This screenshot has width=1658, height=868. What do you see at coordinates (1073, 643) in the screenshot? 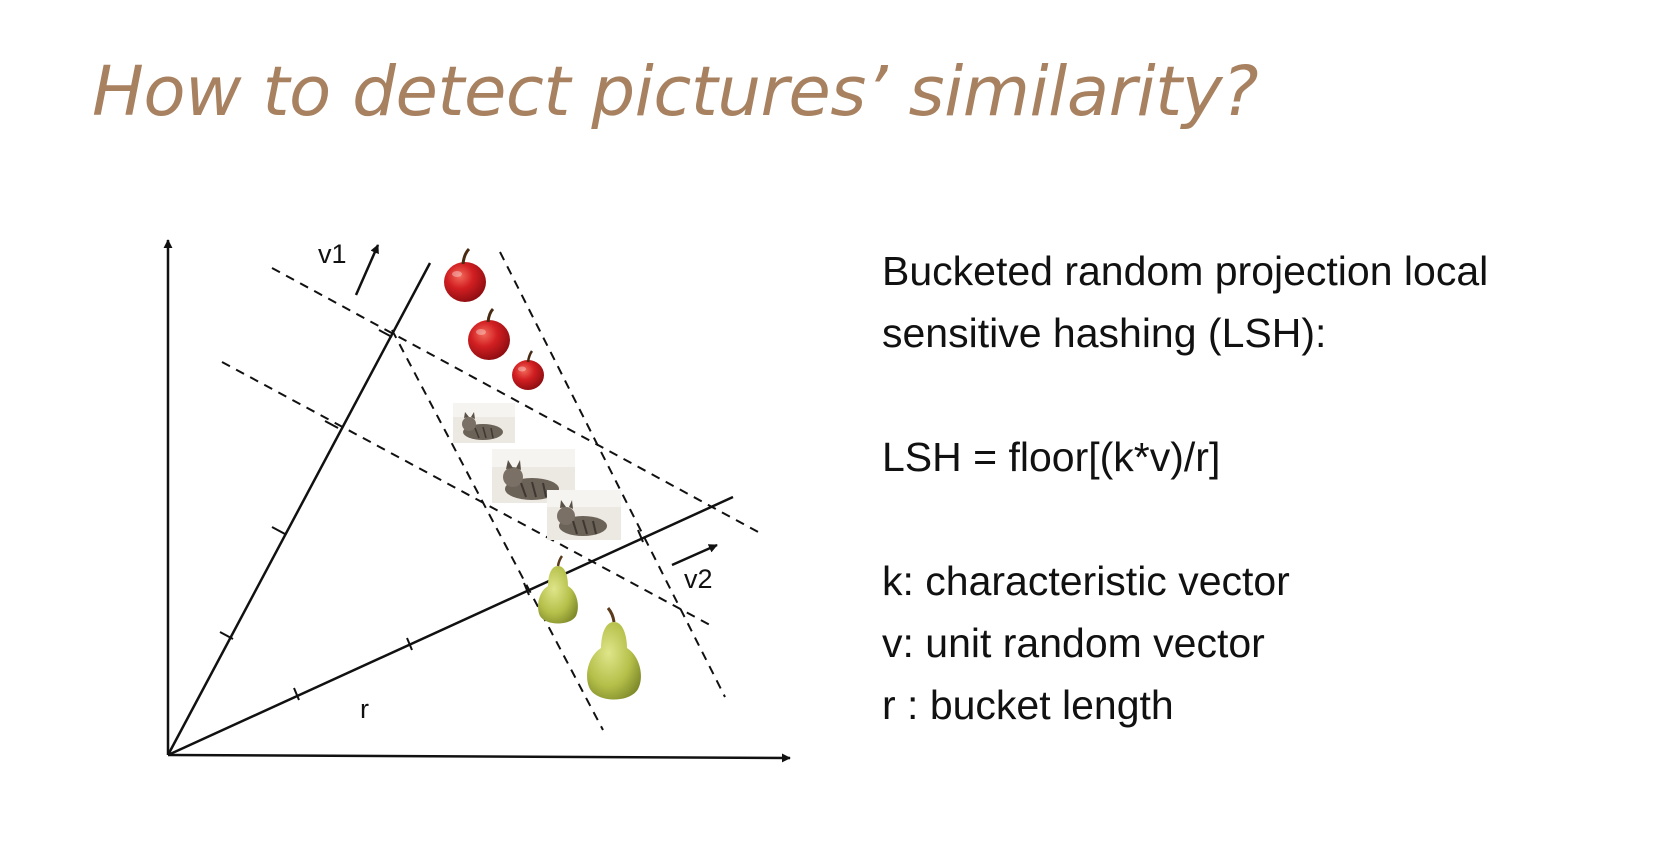
I see `definition-v: v: unit random vector` at bounding box center [1073, 643].